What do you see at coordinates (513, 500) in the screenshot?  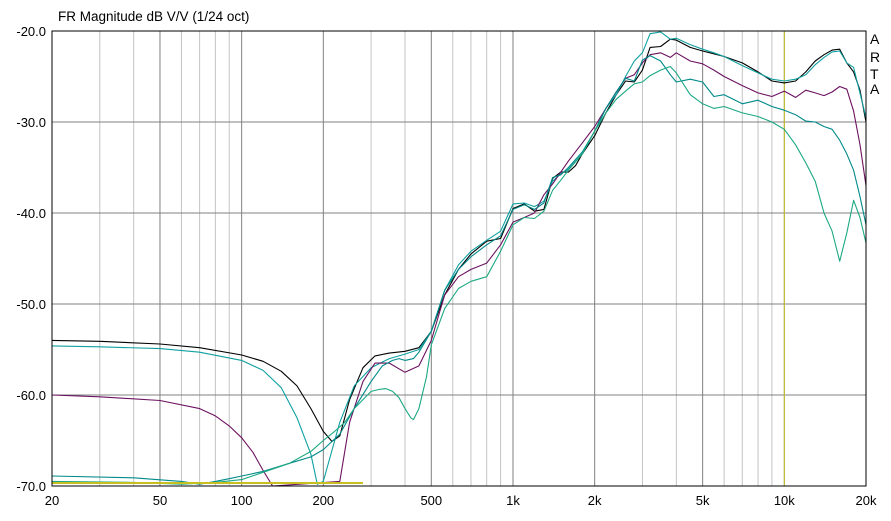 I see `x-tick-label: 1k` at bounding box center [513, 500].